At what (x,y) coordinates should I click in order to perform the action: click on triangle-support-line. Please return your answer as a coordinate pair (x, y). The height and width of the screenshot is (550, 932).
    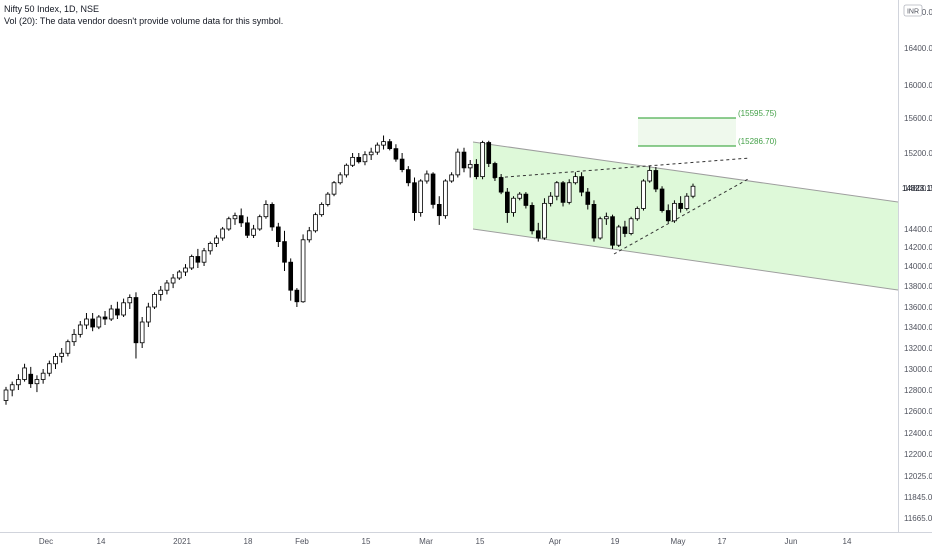
    Looking at the image, I should click on (682, 216).